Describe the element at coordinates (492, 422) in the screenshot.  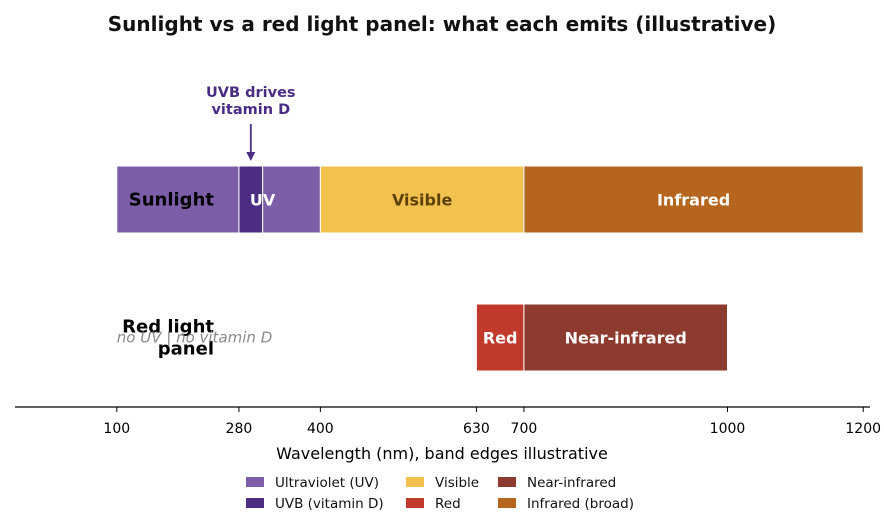
I see `x-axis-ticks: 100 280 400 630 700 1000 1200` at that location.